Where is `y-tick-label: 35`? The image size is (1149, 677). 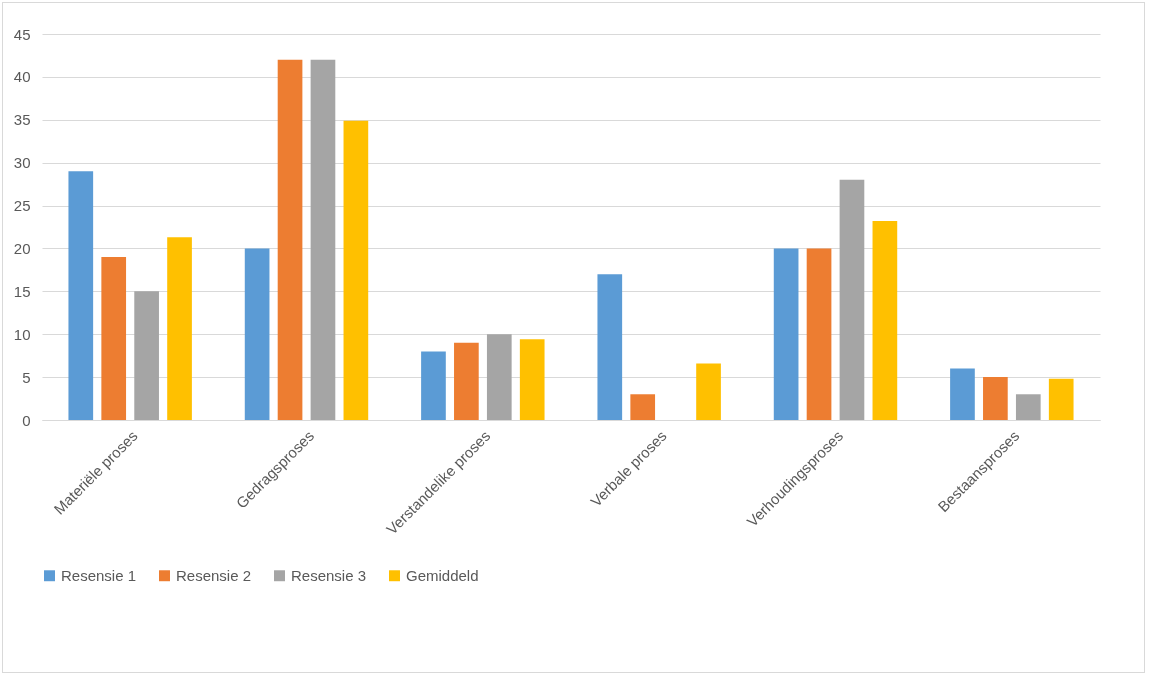
y-tick-label: 35 is located at coordinates (22, 120).